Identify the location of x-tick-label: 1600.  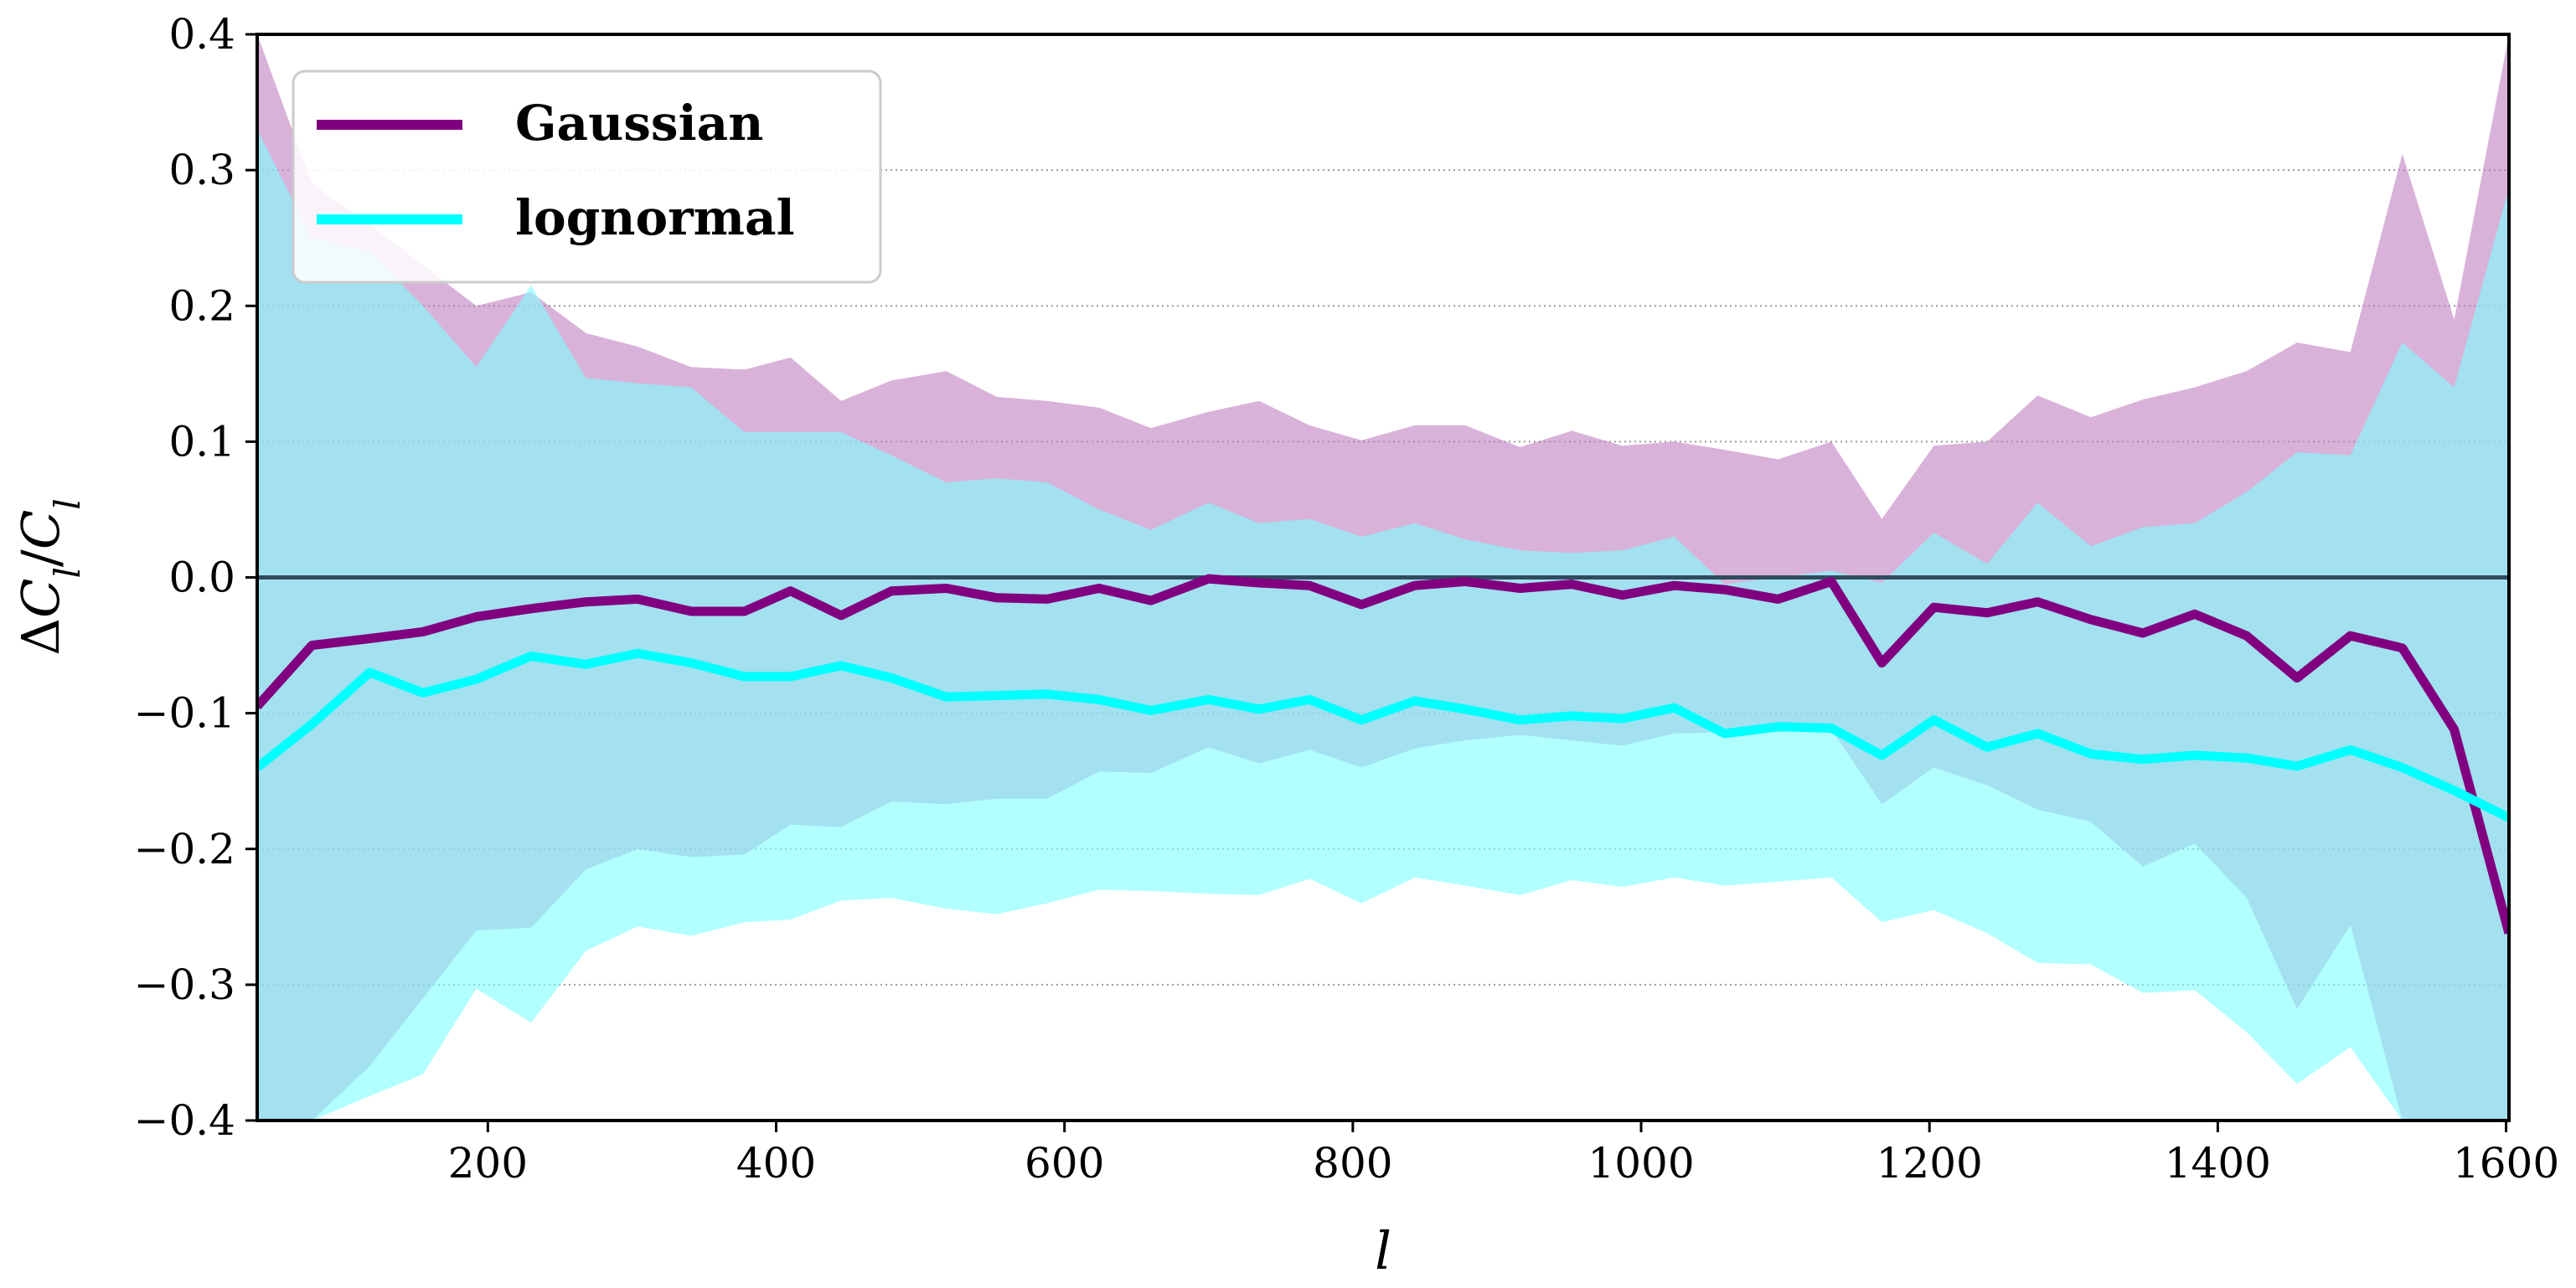
(2506, 1163).